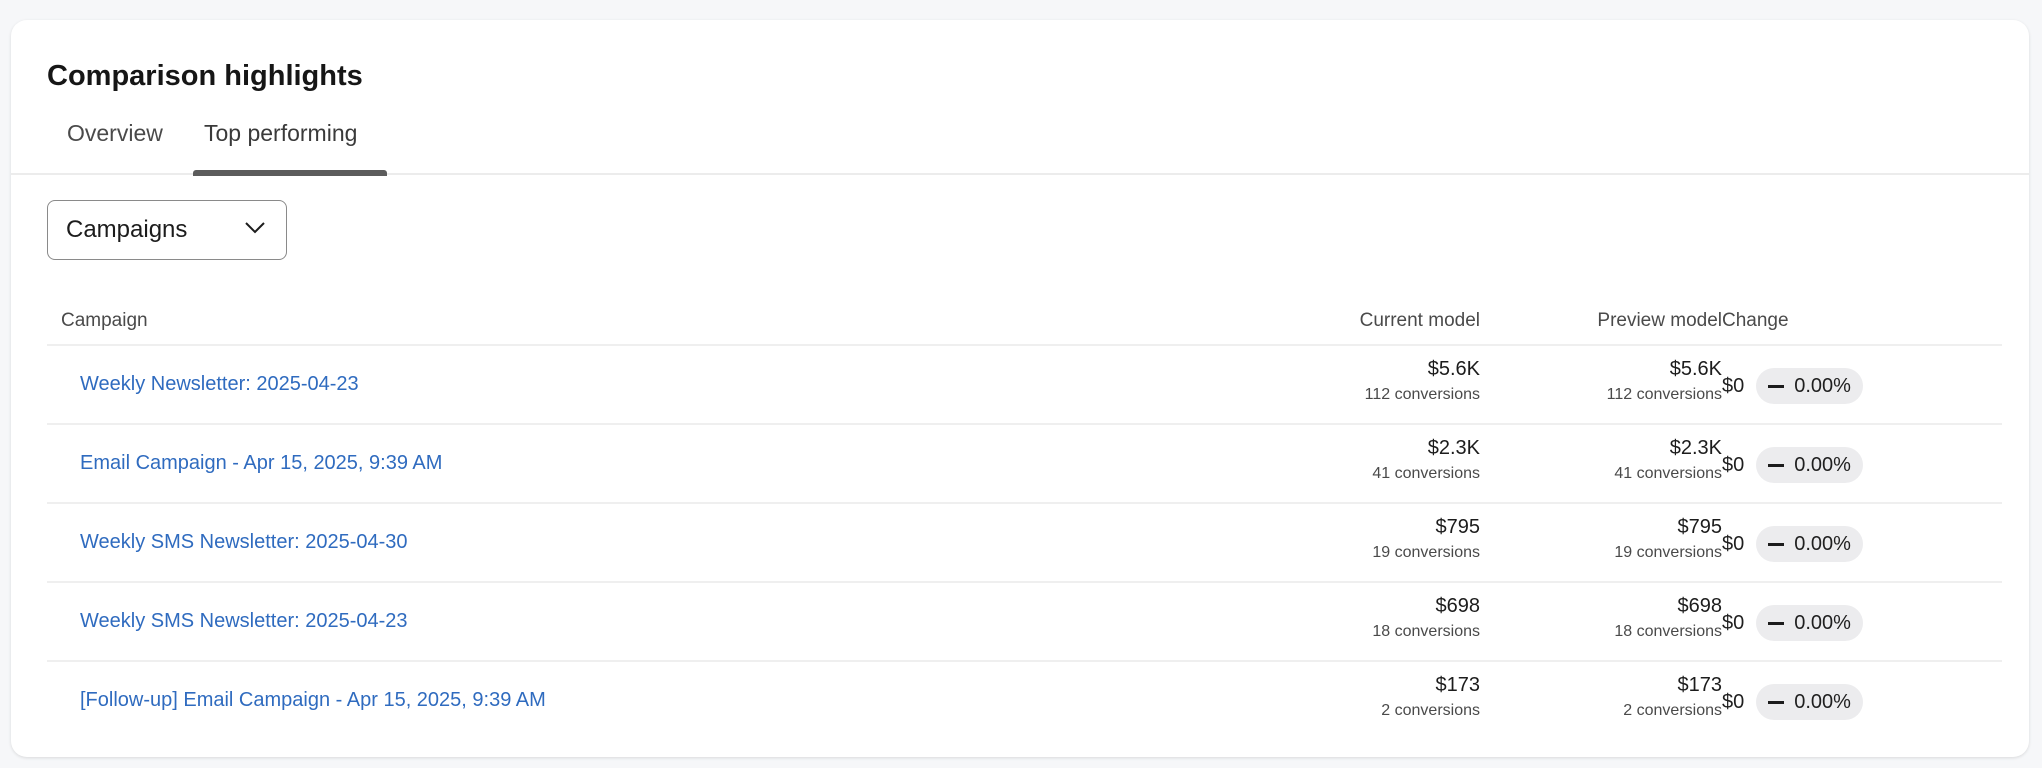 This screenshot has width=2042, height=768. What do you see at coordinates (127, 229) in the screenshot?
I see `dropdown-selected-value: Campaigns` at bounding box center [127, 229].